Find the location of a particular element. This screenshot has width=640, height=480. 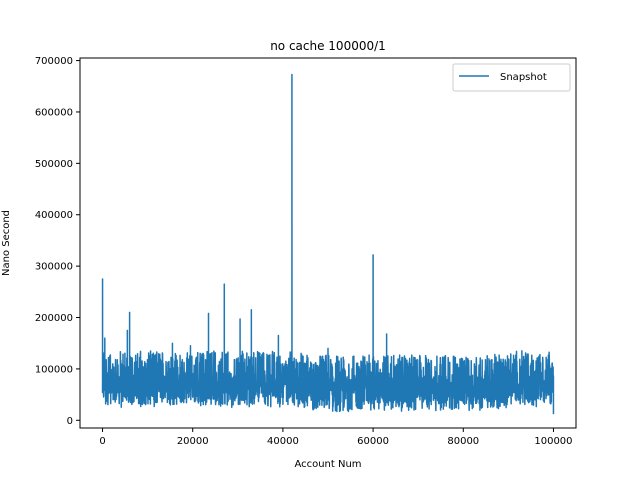

chart-title: no cache 100000/1 is located at coordinates (328, 46).